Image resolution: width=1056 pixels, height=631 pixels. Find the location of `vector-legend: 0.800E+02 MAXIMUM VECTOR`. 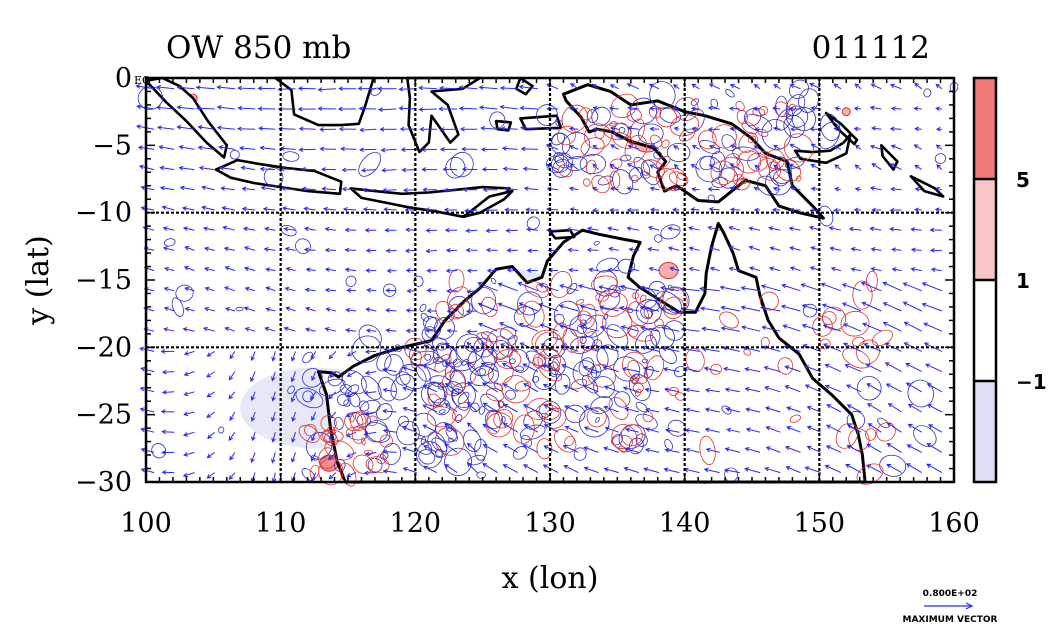

vector-legend: 0.800E+02 MAXIMUM VECTOR is located at coordinates (949, 607).